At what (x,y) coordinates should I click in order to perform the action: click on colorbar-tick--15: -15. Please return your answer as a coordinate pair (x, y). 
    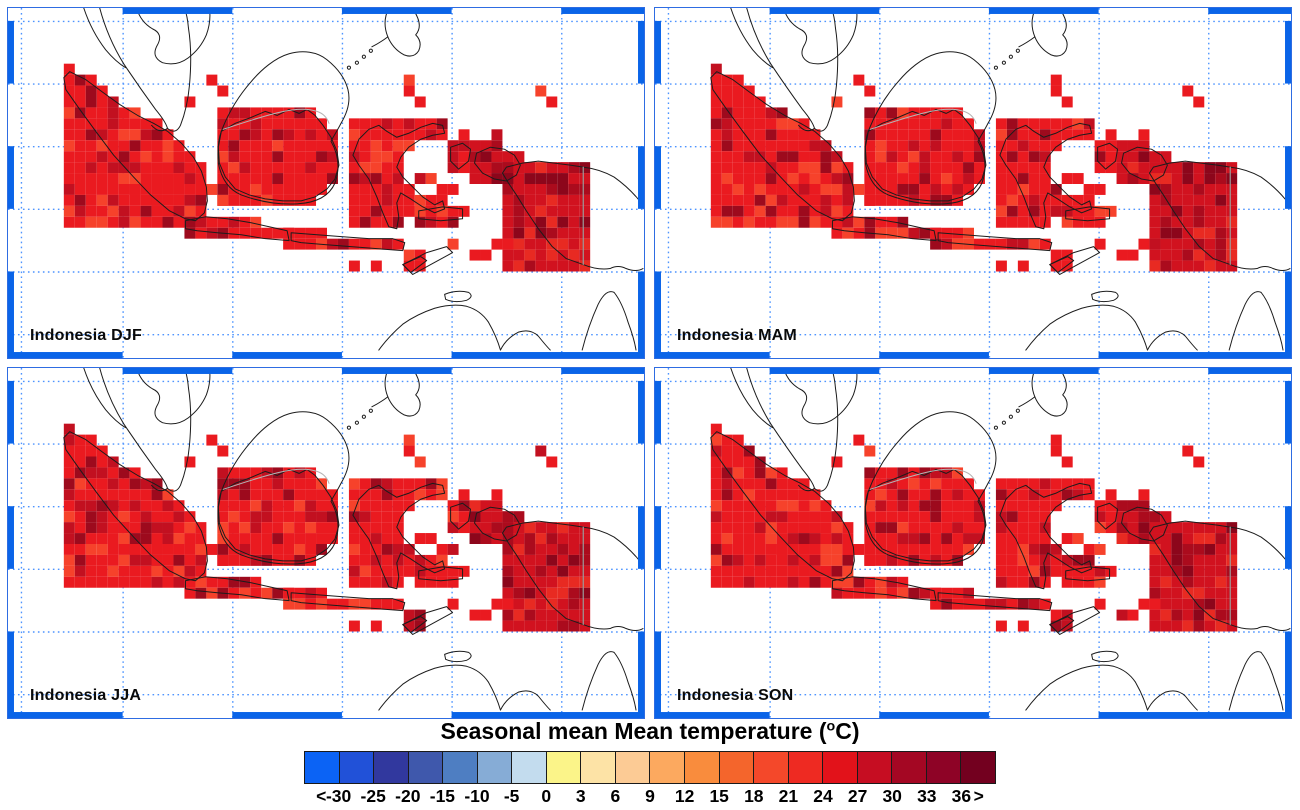
    Looking at the image, I should click on (442, 796).